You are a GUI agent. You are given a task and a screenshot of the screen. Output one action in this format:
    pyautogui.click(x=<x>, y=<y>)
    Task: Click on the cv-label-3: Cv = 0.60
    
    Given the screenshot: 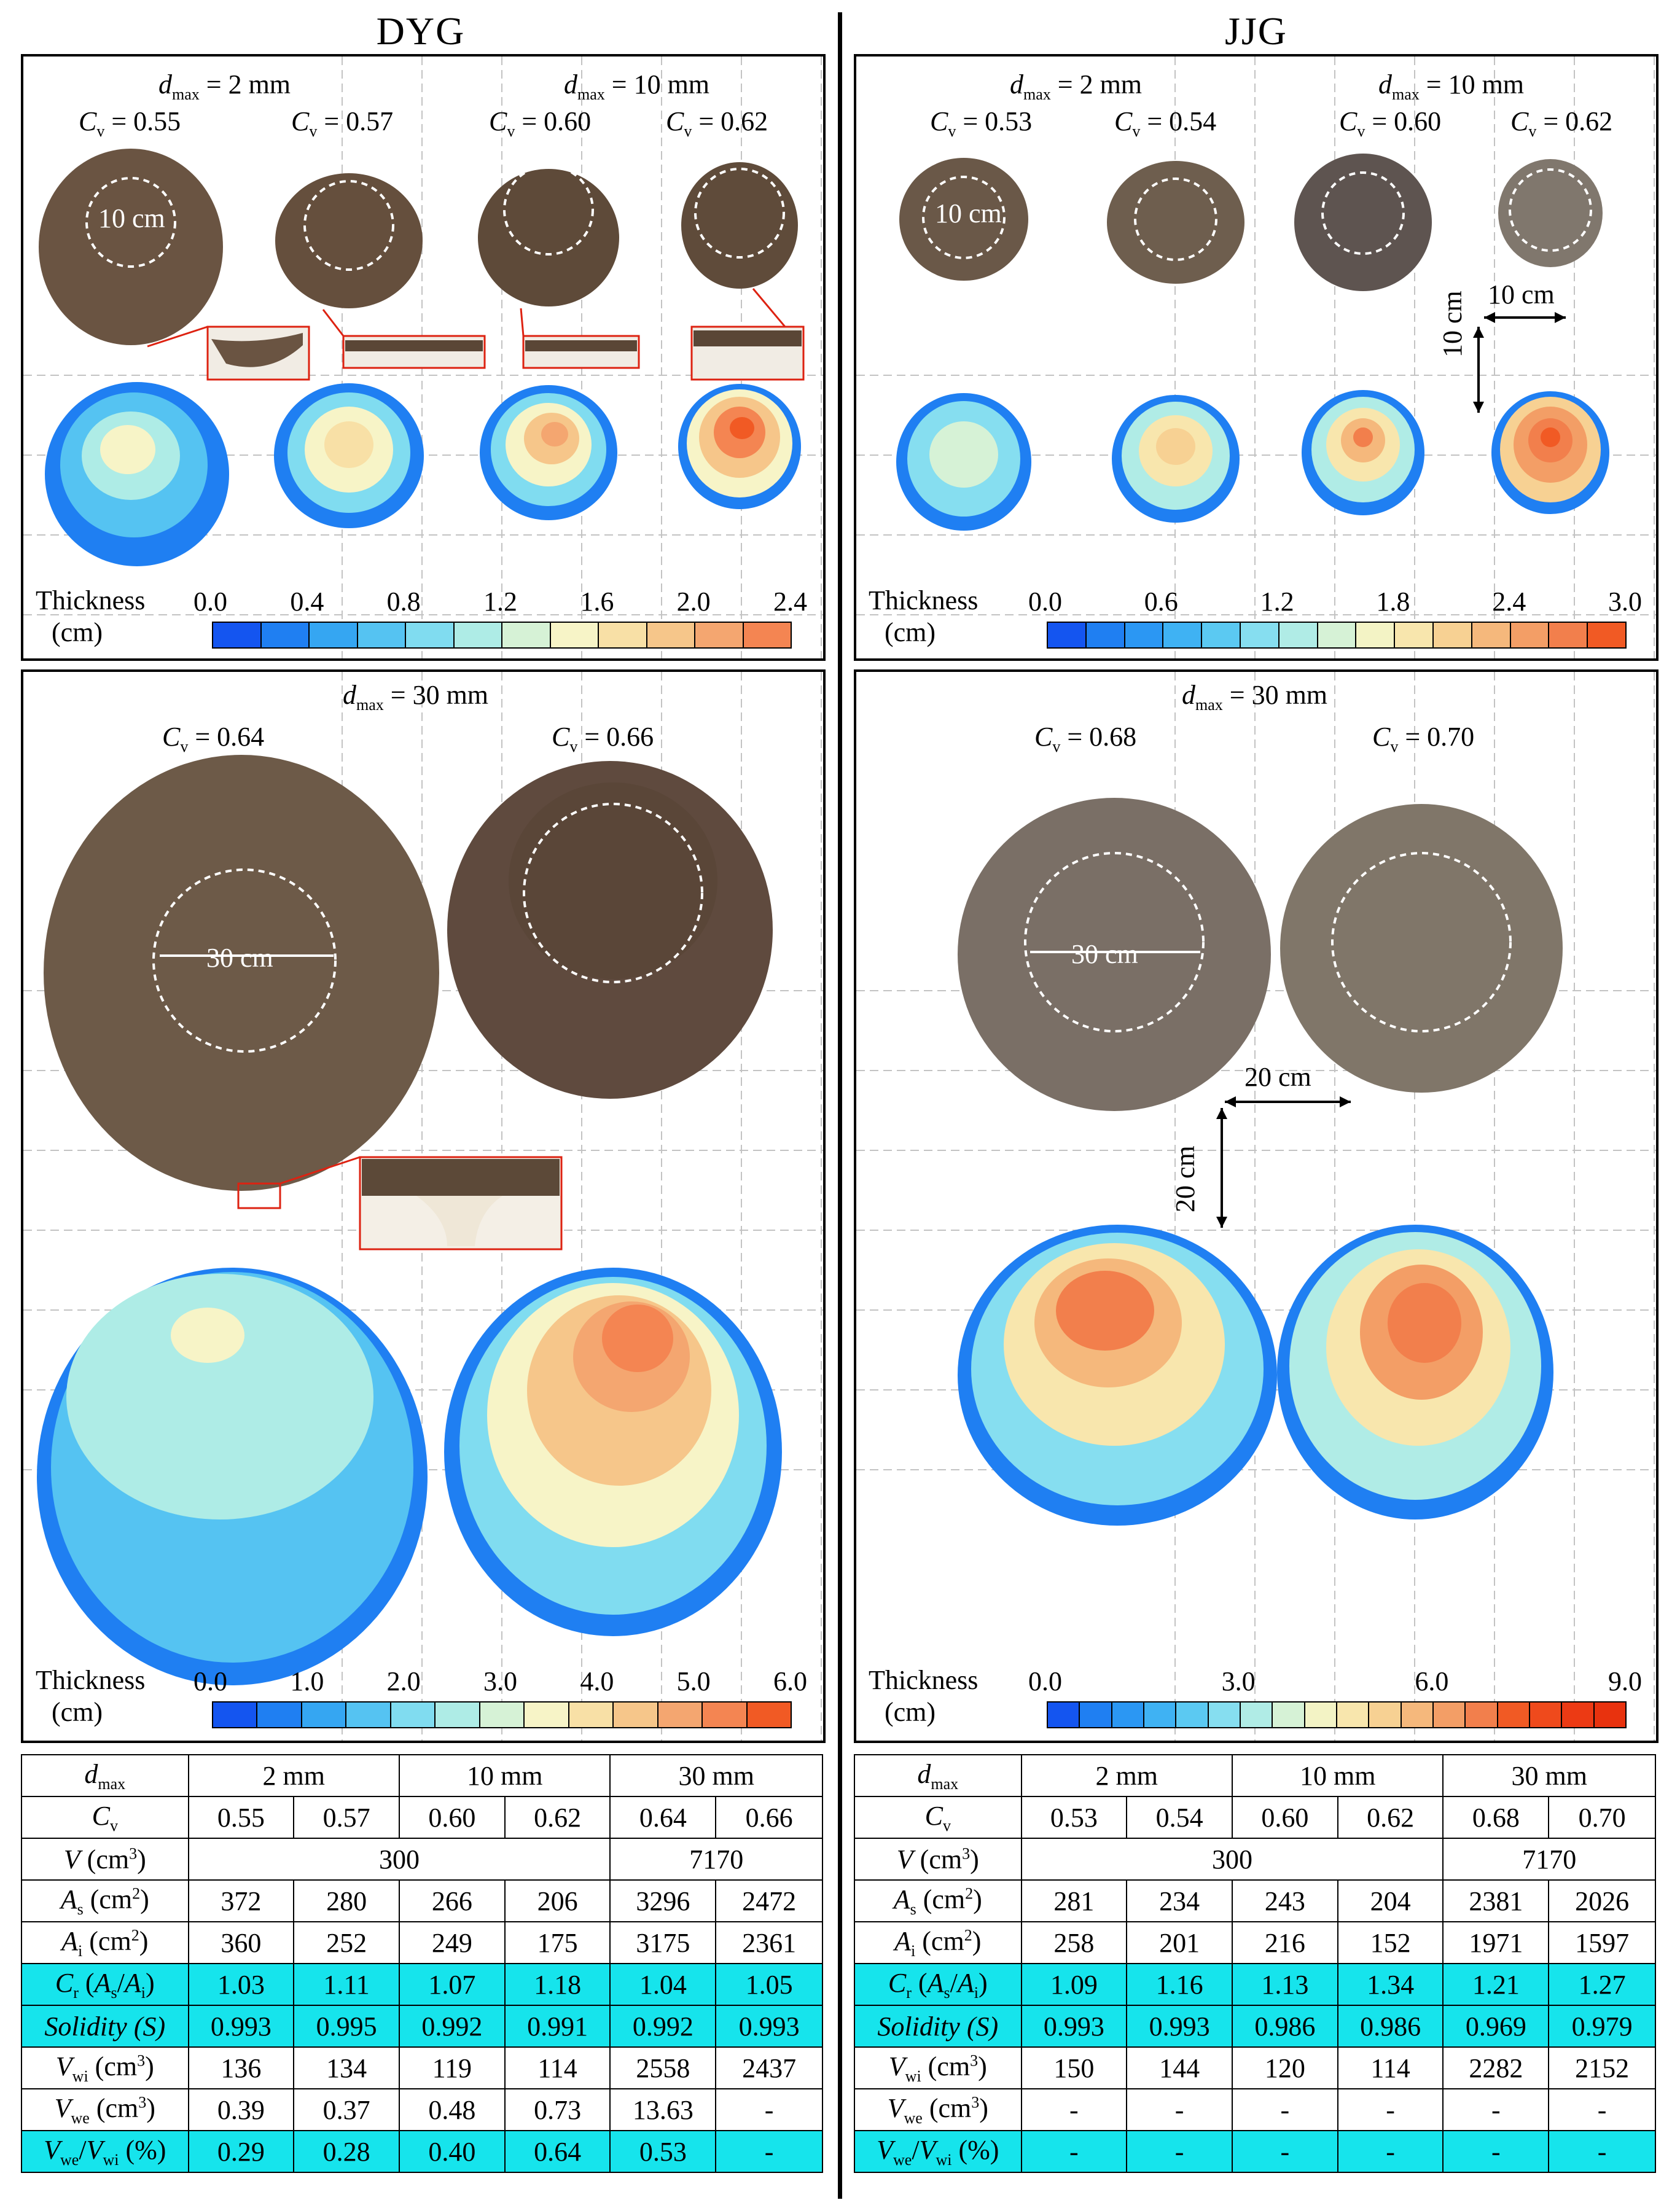 What is the action you would take?
    pyautogui.click(x=540, y=123)
    